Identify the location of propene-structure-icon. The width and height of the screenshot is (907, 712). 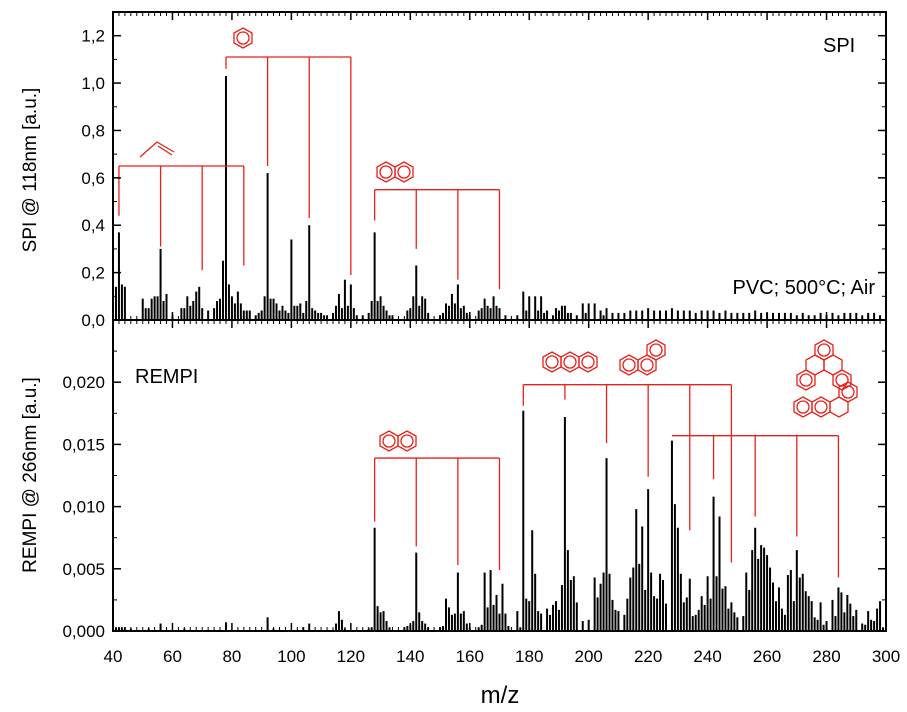
(157, 149).